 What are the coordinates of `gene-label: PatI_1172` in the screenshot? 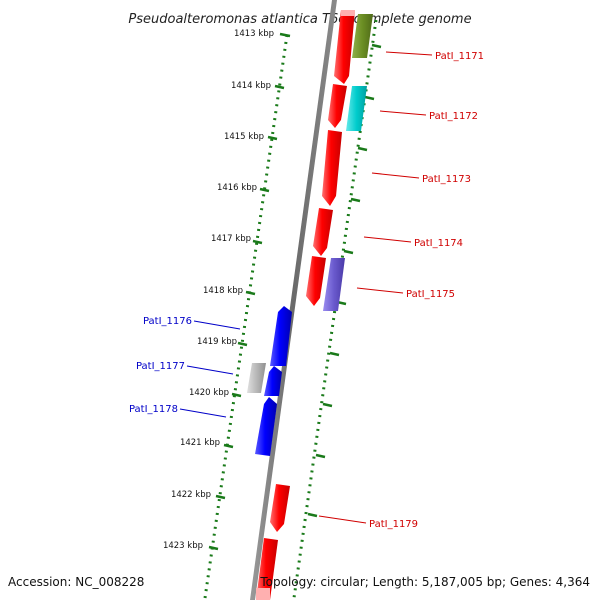 It's located at (453, 116).